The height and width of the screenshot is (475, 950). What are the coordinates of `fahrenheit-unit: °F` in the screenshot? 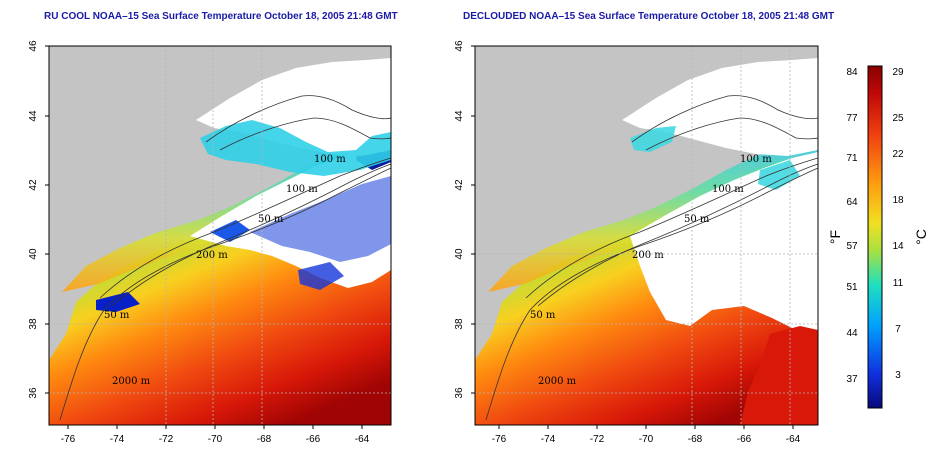 It's located at (835, 237).